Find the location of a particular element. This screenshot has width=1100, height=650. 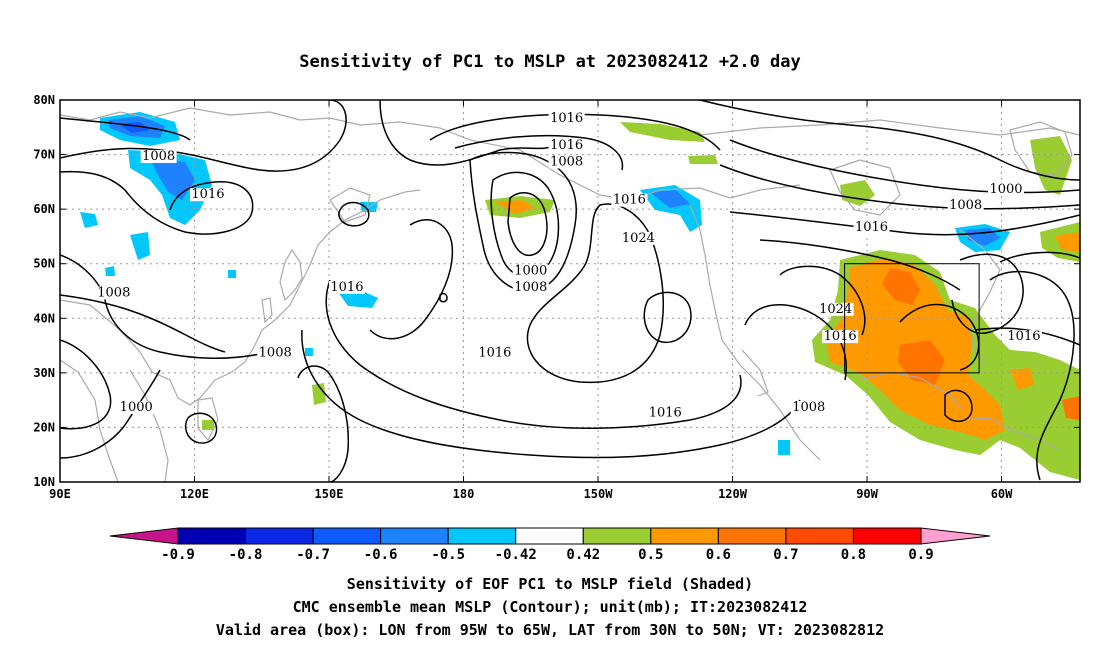

contour-label: 1024 is located at coordinates (835, 309).